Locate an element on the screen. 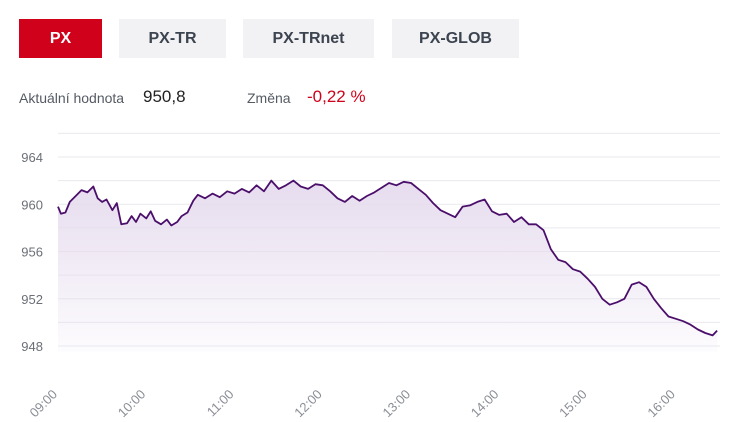 This screenshot has width=733, height=422. y-tick-label: 964 is located at coordinates (32, 157).